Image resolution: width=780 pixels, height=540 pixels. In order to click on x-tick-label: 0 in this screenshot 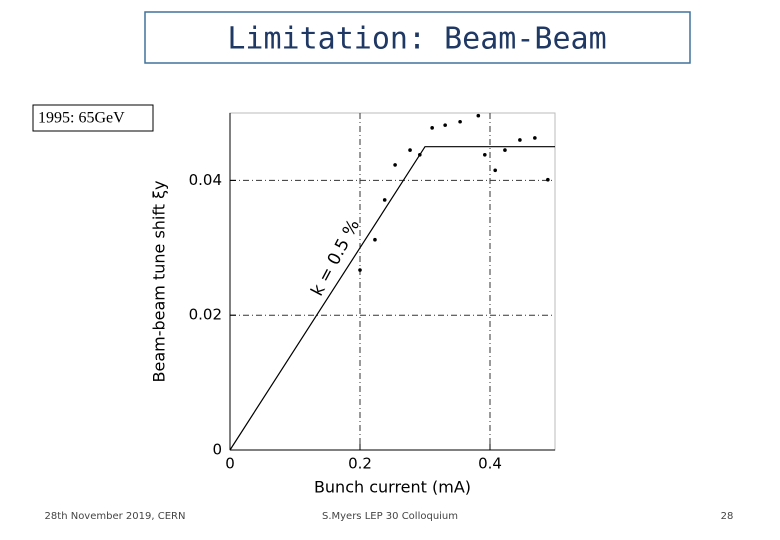, I will do `click(230, 464)`.